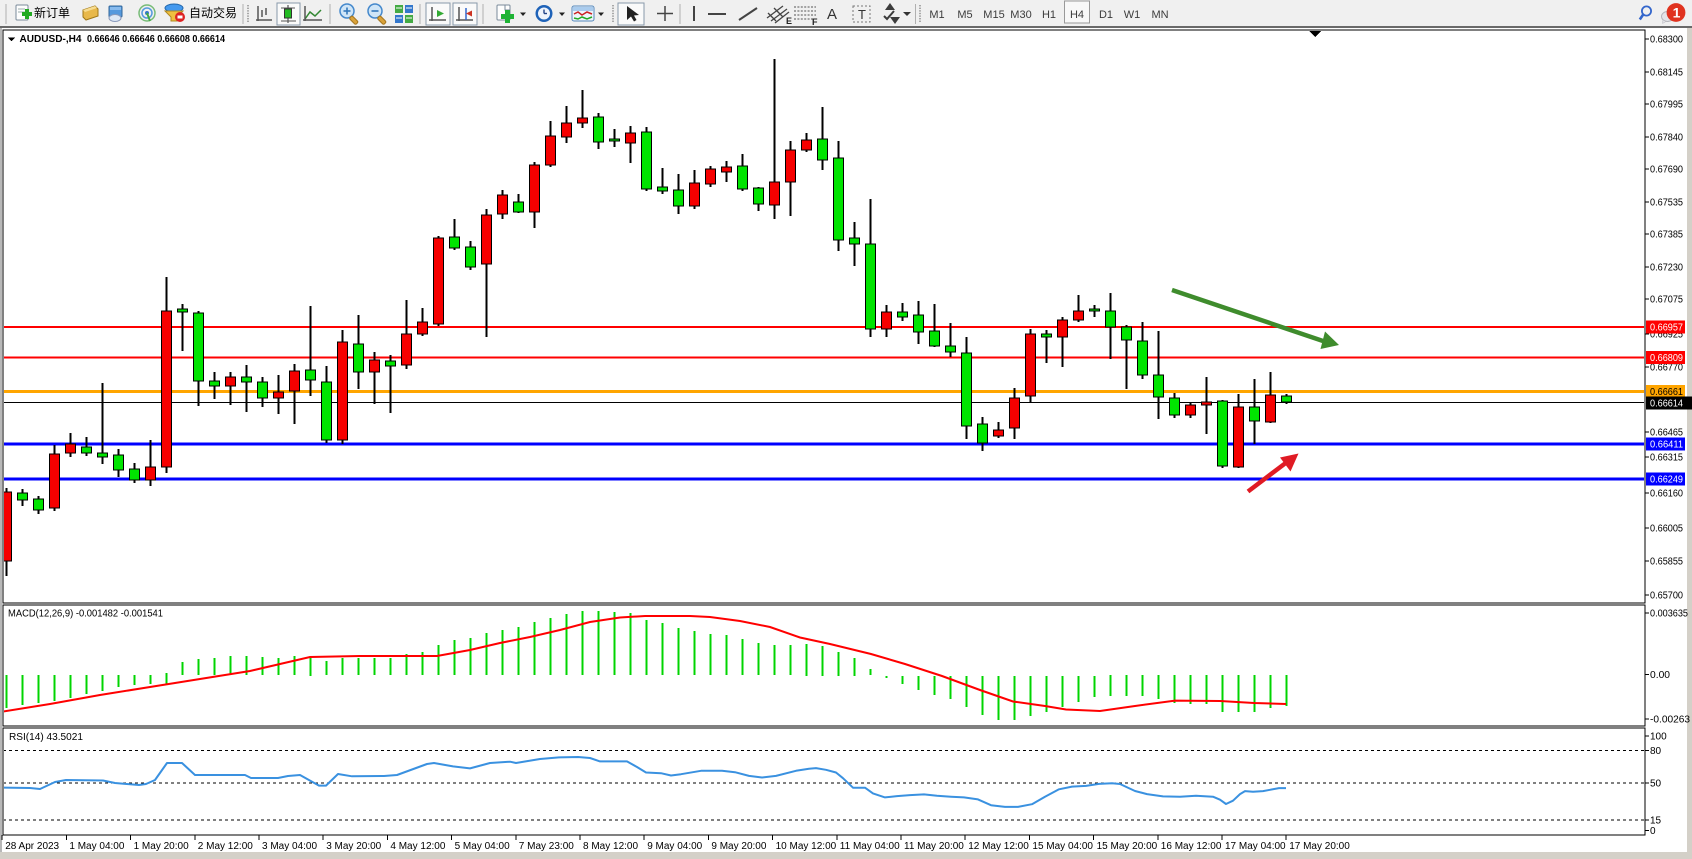 This screenshot has height=859, width=1692. What do you see at coordinates (1062, 846) in the screenshot?
I see `svg-text: 15 May 04:00` at bounding box center [1062, 846].